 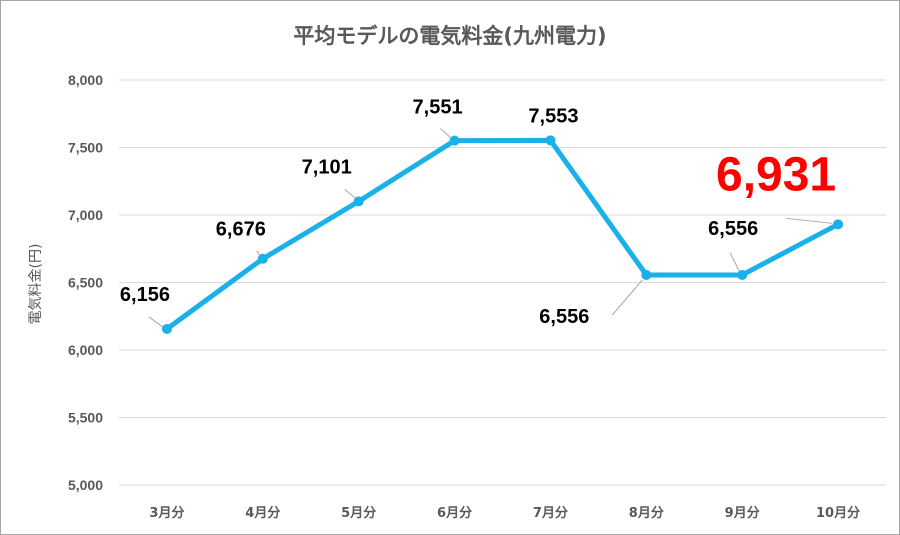 What do you see at coordinates (553, 116) in the screenshot?
I see `data-label: 7,553` at bounding box center [553, 116].